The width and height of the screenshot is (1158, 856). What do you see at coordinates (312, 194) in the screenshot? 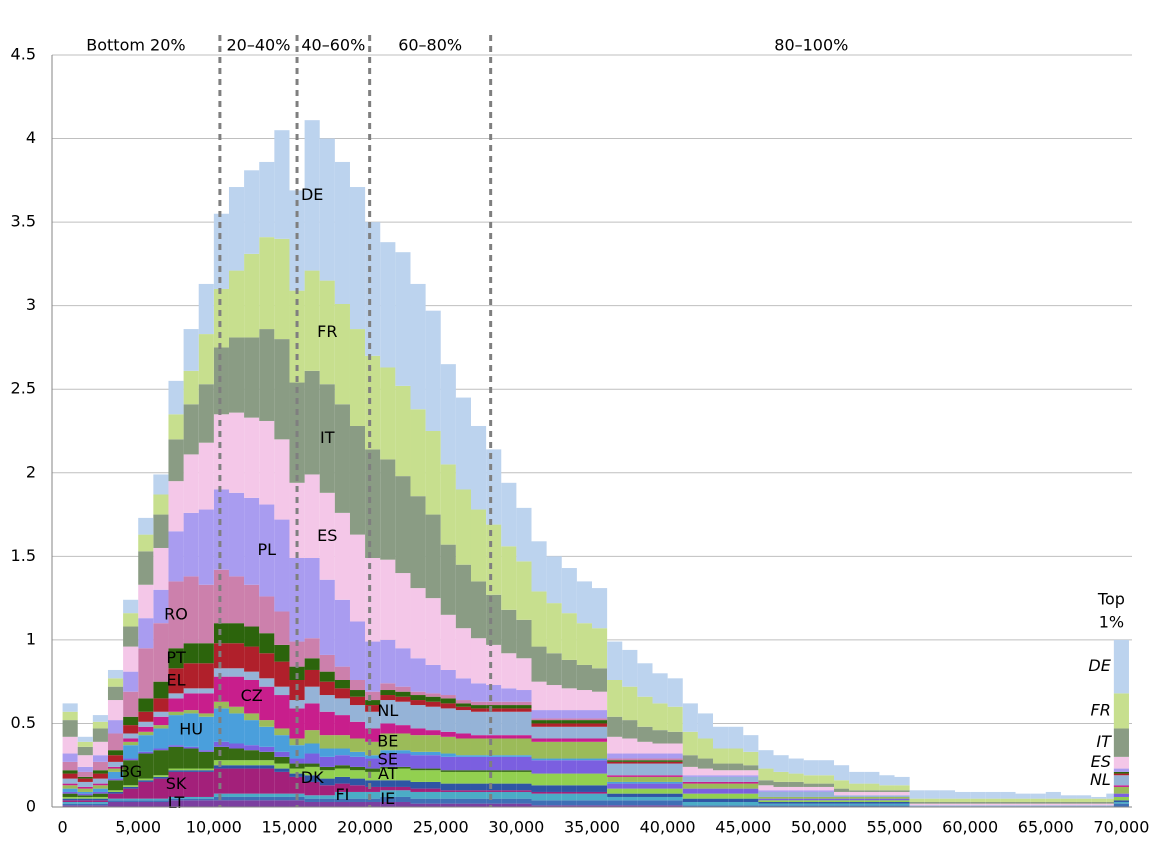
I see `series-label: DE` at bounding box center [312, 194].